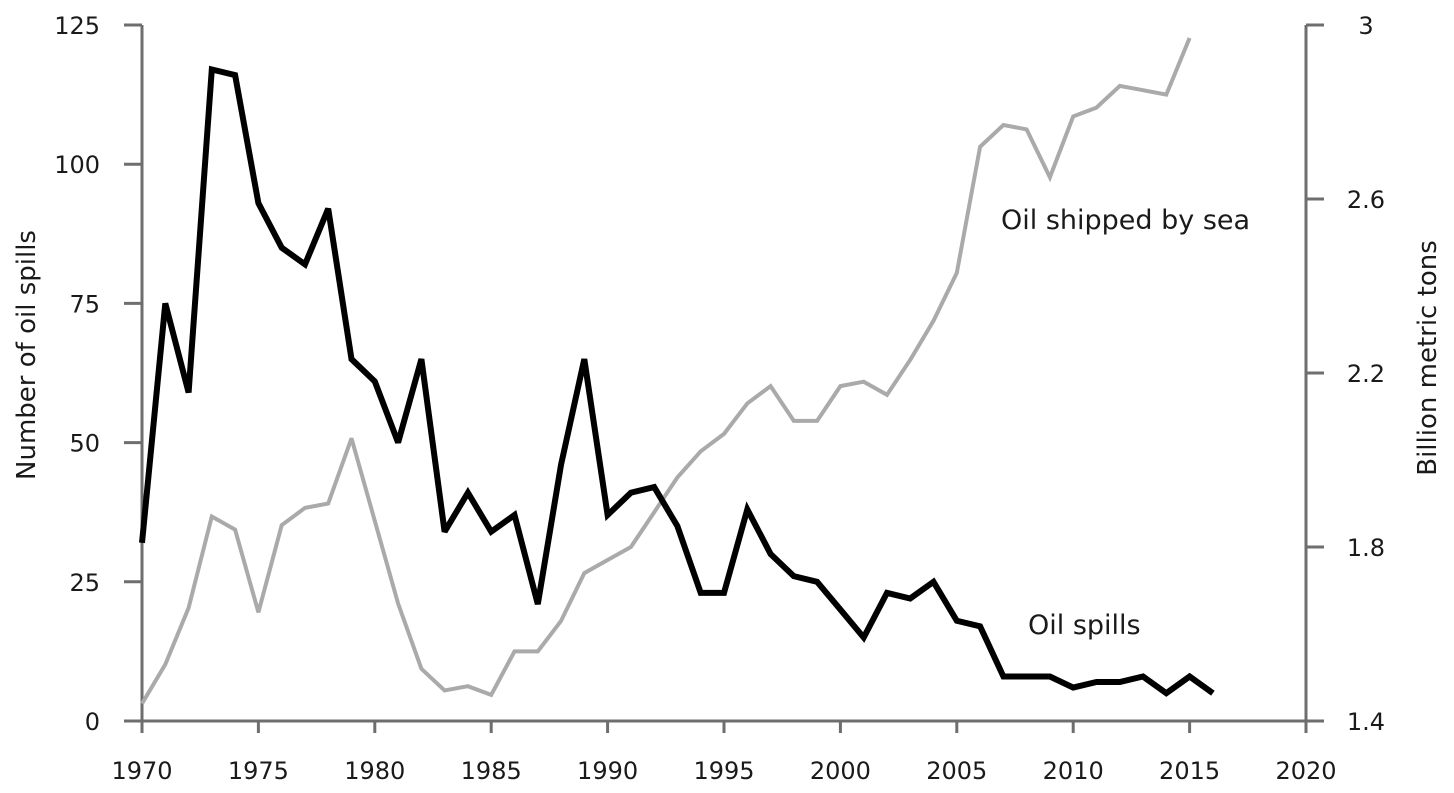 The width and height of the screenshot is (1454, 793). What do you see at coordinates (27, 355) in the screenshot?
I see `left-y-axis-title: Number of oil spills` at bounding box center [27, 355].